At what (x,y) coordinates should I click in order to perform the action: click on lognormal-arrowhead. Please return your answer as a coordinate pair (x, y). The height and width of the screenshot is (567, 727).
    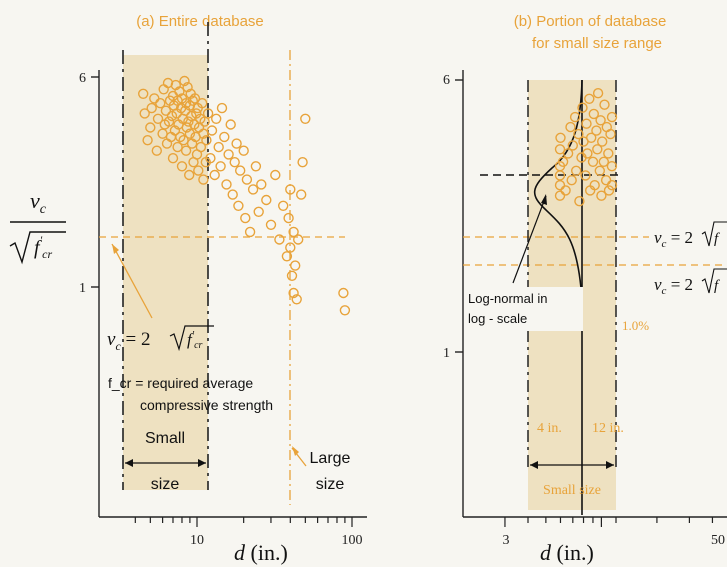
    Looking at the image, I should click on (544, 199).